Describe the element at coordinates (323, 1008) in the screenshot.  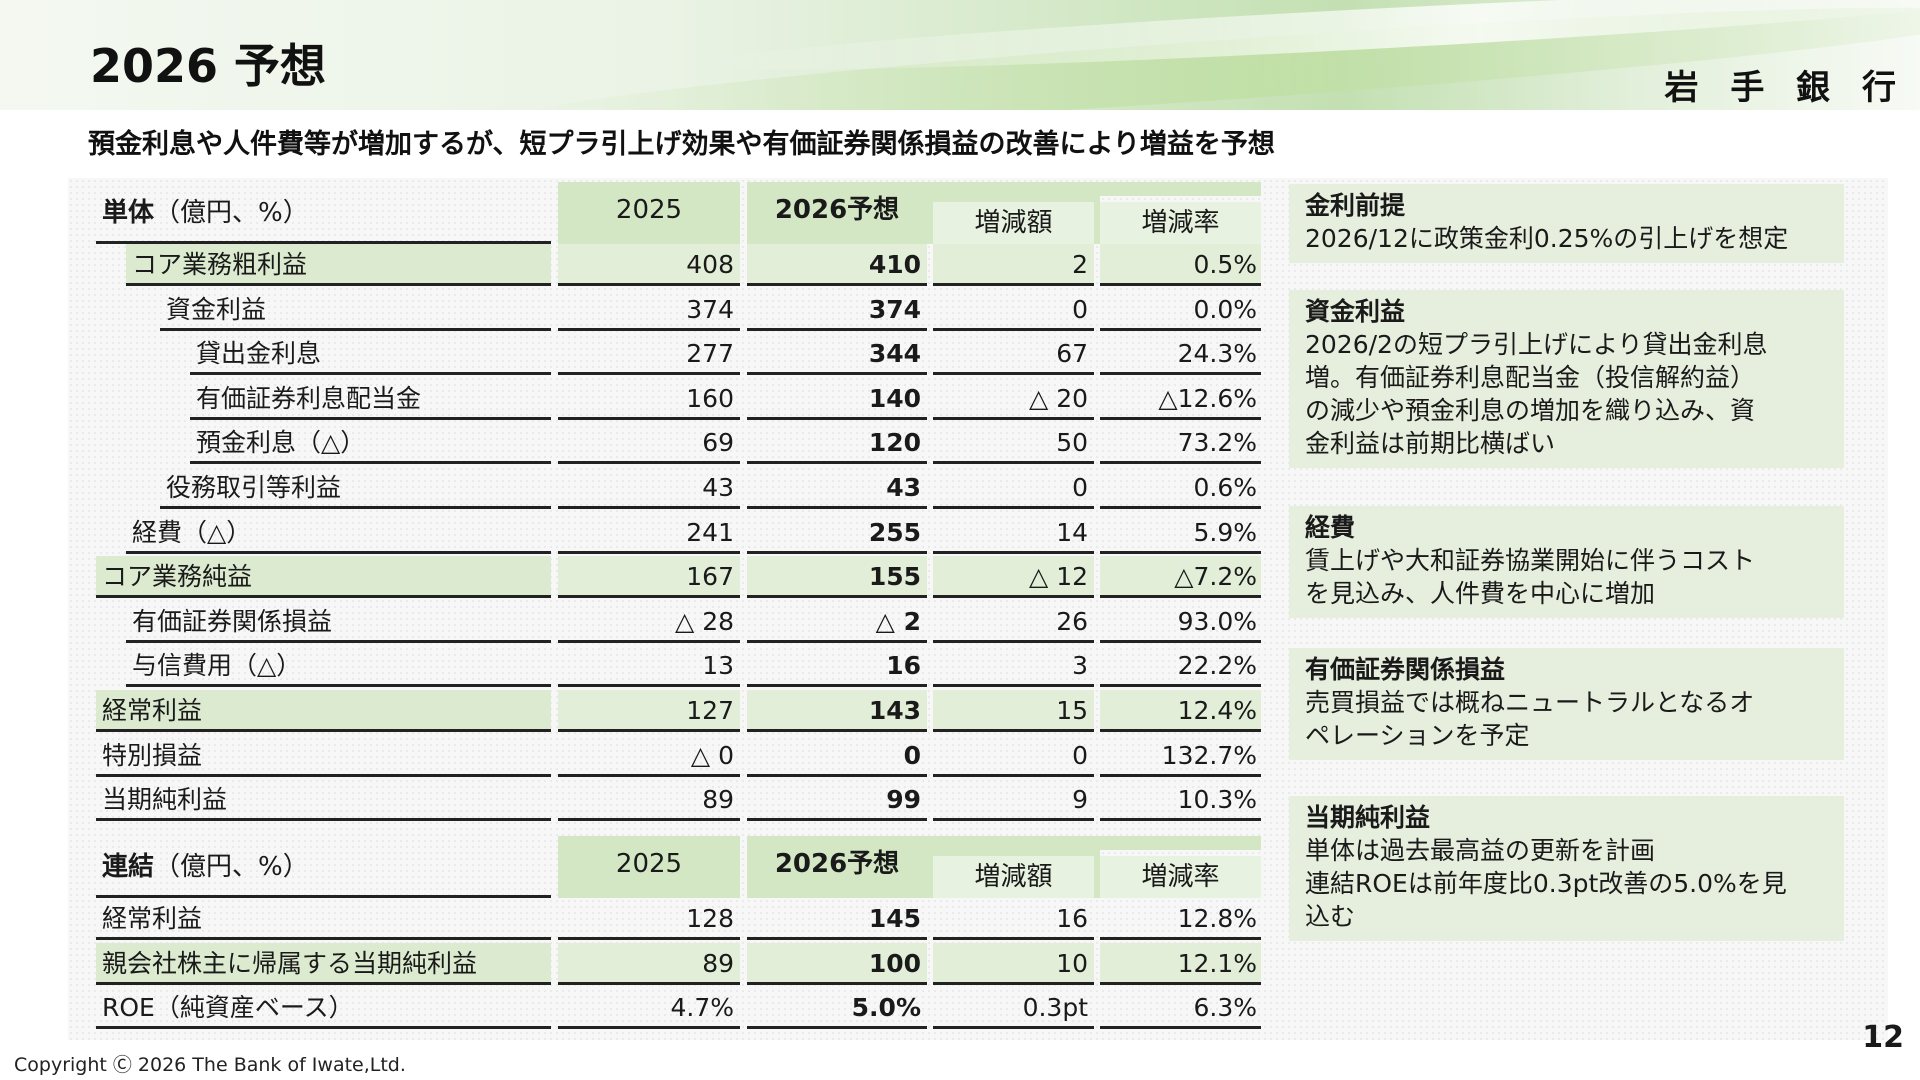
I see `row-label: ROE（純資産ベース）` at that location.